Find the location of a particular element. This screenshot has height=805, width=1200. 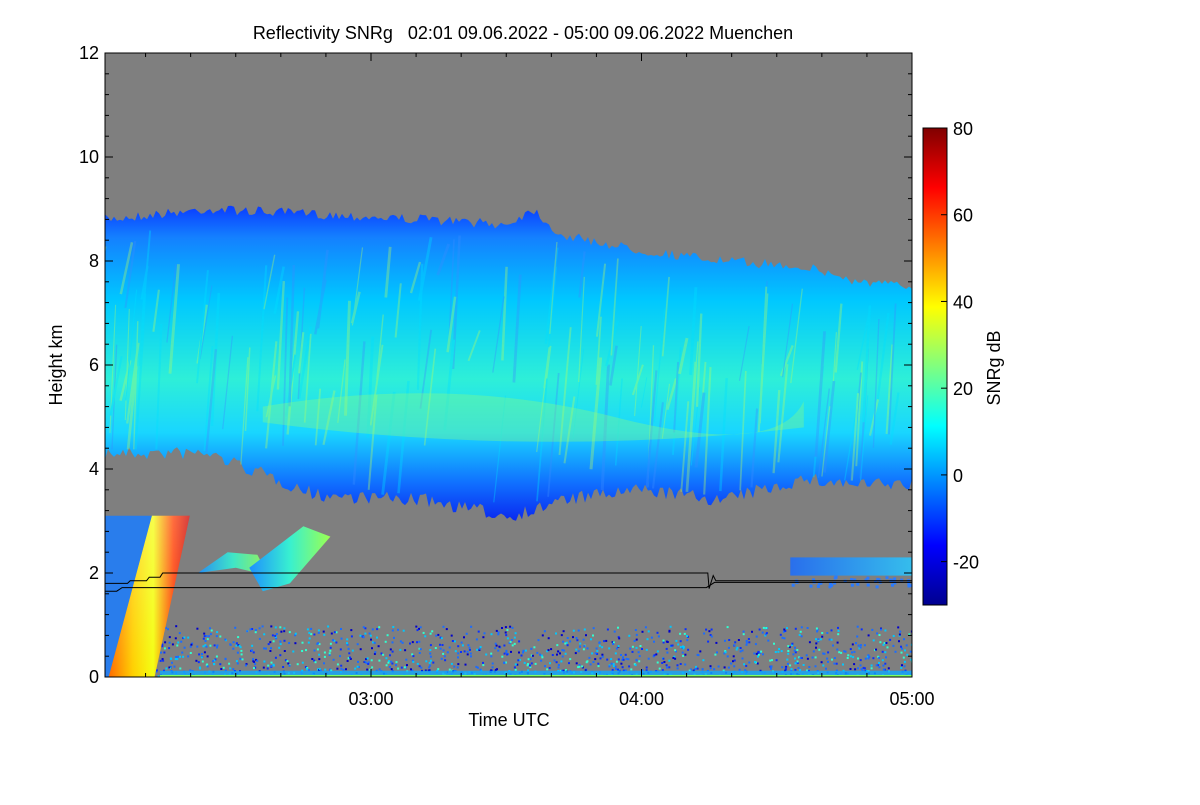

surface-layer is located at coordinates (535, 673).